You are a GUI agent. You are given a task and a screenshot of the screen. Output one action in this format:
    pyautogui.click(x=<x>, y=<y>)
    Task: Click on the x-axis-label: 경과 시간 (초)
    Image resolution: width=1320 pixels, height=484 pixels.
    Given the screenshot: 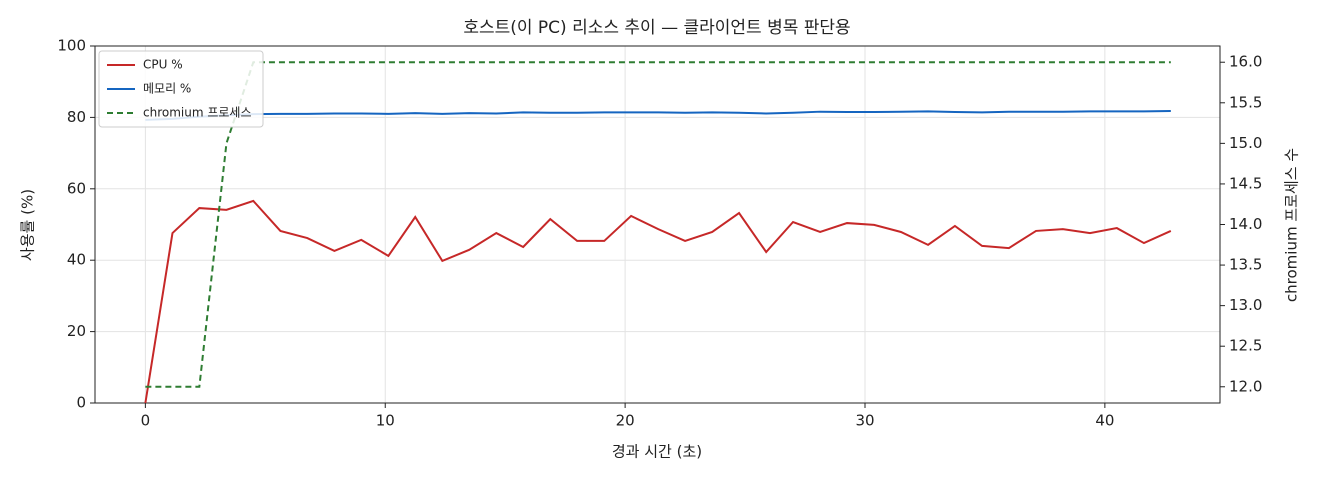 What is the action you would take?
    pyautogui.click(x=657, y=452)
    